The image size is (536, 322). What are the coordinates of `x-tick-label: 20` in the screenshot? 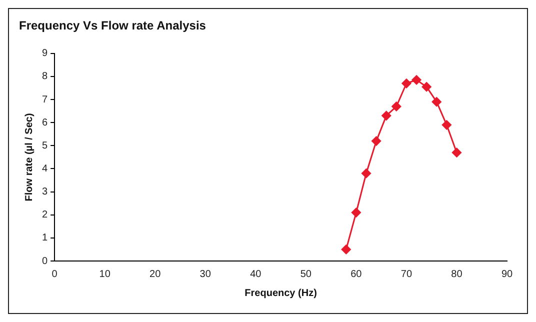 It's located at (156, 274).